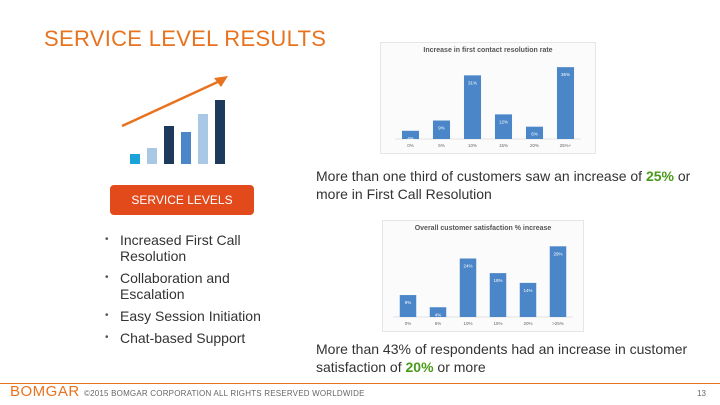 The height and width of the screenshot is (405, 720). I want to click on bar-value-label: 31%, so click(472, 82).